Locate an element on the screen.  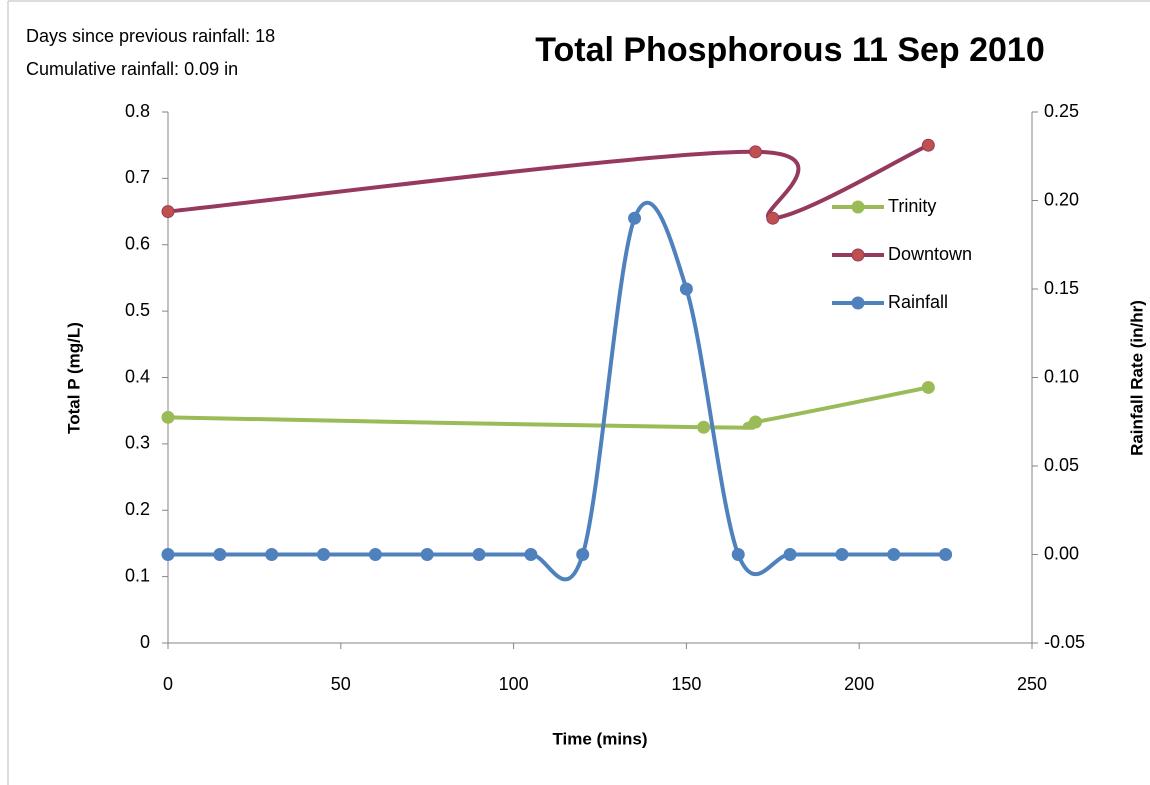
x-tick-label: 150 is located at coordinates (686, 684).